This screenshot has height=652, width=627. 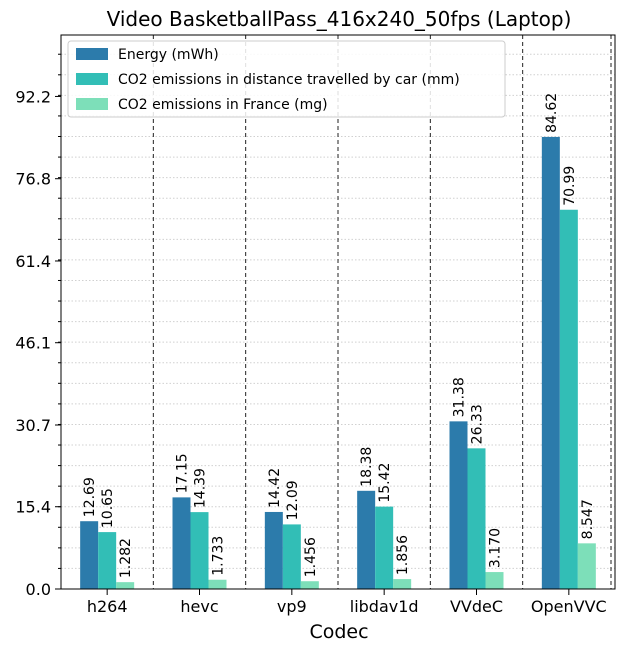 I want to click on x-tick-label: VVdeC, so click(x=476, y=606).